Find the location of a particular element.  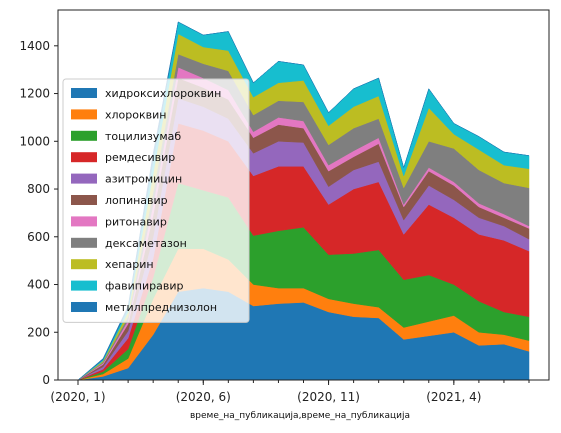

x-axis: (2020, 1) (2020, 6) (2020, 11) (2021, 4) is located at coordinates (290, 392).